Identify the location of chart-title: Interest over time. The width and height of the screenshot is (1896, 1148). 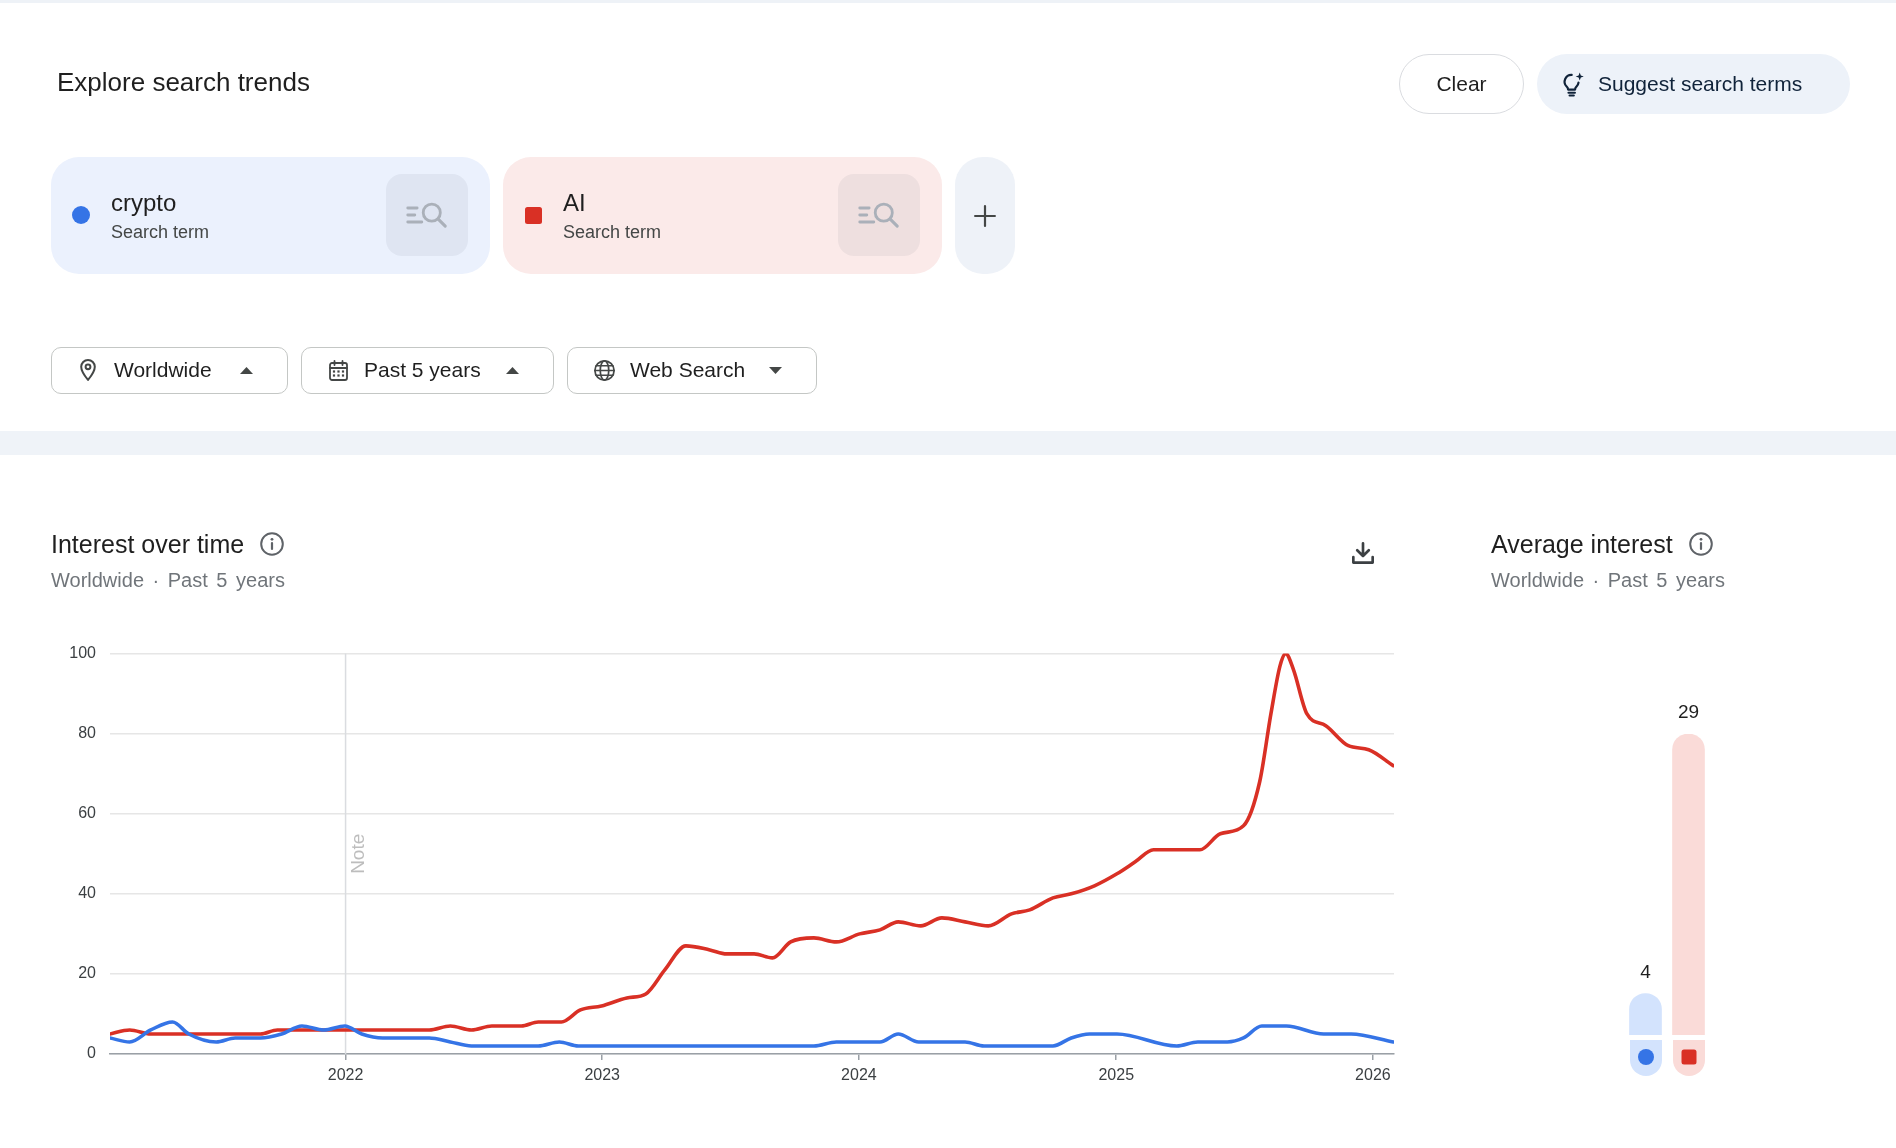
(148, 544).